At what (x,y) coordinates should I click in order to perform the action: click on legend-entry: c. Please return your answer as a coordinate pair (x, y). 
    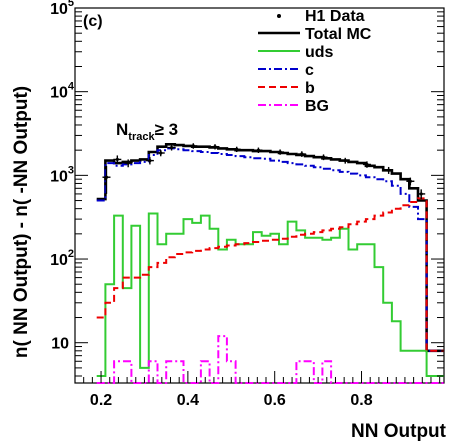
    Looking at the image, I should click on (286, 70).